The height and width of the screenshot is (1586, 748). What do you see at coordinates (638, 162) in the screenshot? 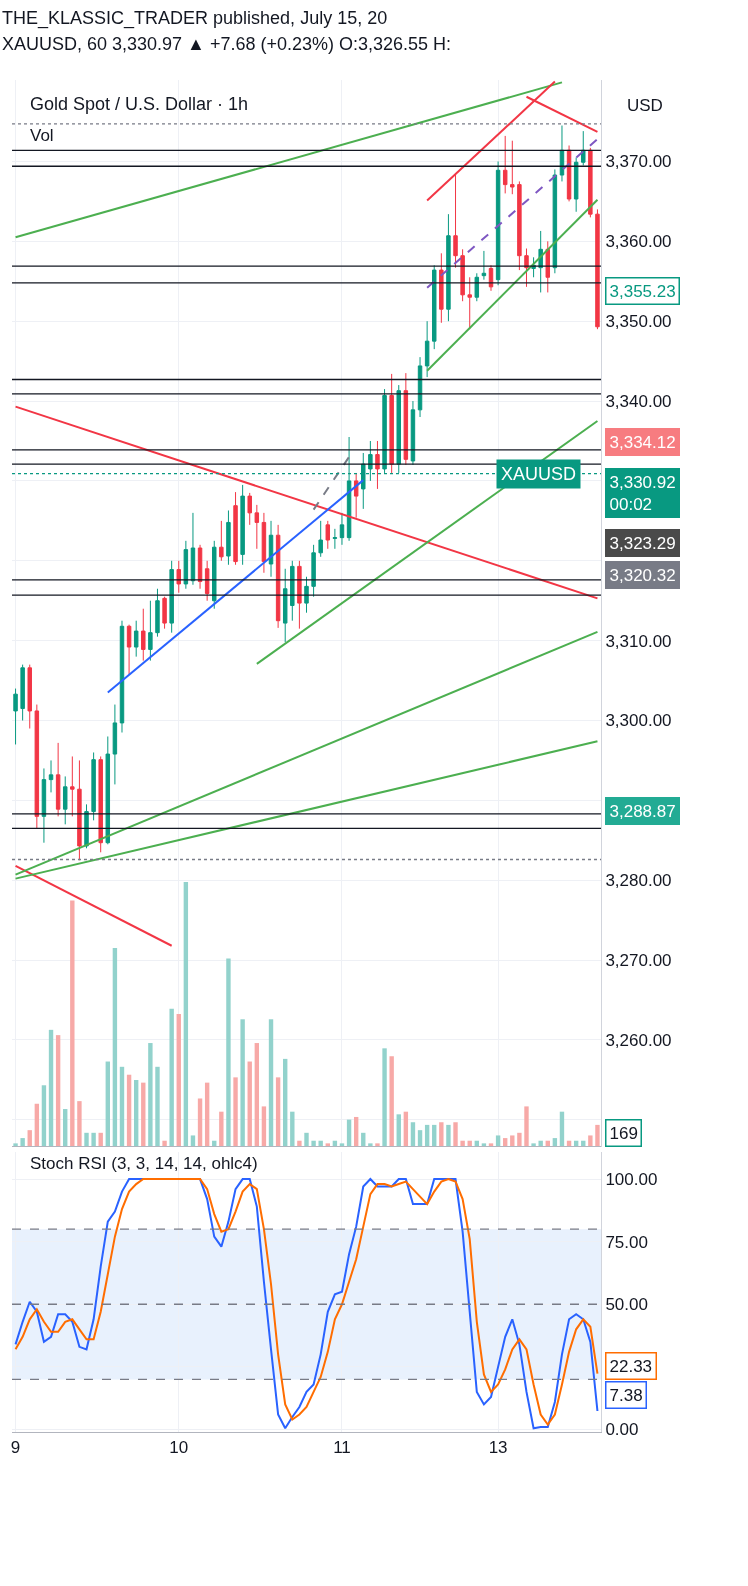
I see `y-tick-label: 3,370.00` at bounding box center [638, 162].